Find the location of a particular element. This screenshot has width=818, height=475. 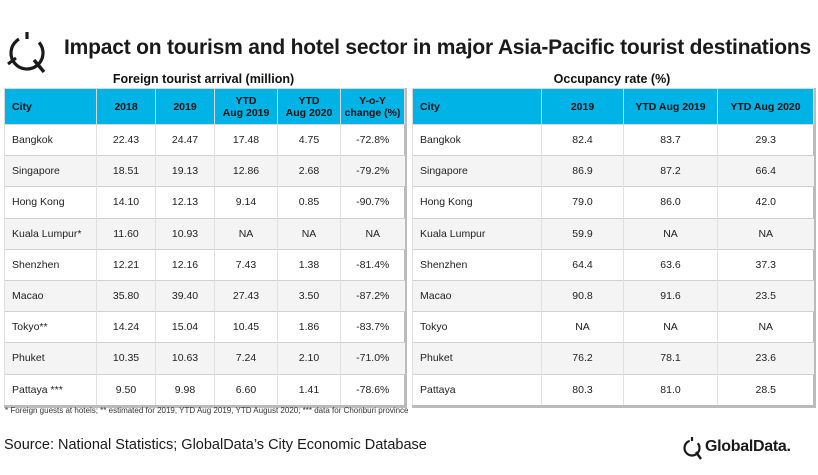

arrivals-value-cell: 10.93 is located at coordinates (185, 233).